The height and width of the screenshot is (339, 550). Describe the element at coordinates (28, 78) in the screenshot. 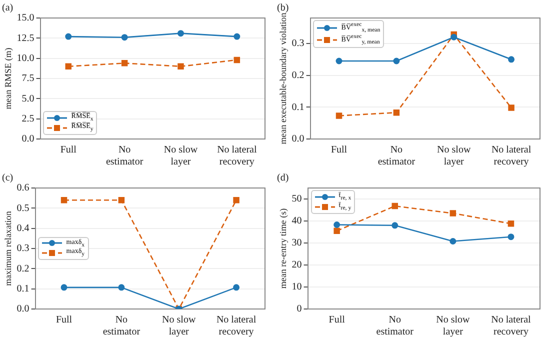

I see `y-tick-label: 7.5` at that location.